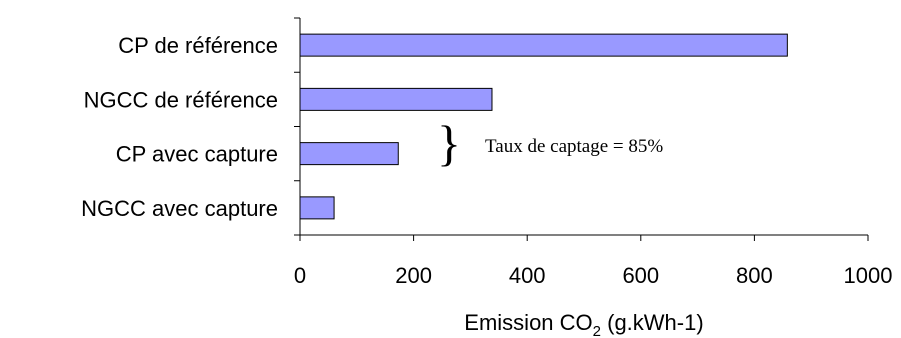 The height and width of the screenshot is (338, 901). What do you see at coordinates (754, 275) in the screenshot?
I see `x-tick-label: 800` at bounding box center [754, 275].